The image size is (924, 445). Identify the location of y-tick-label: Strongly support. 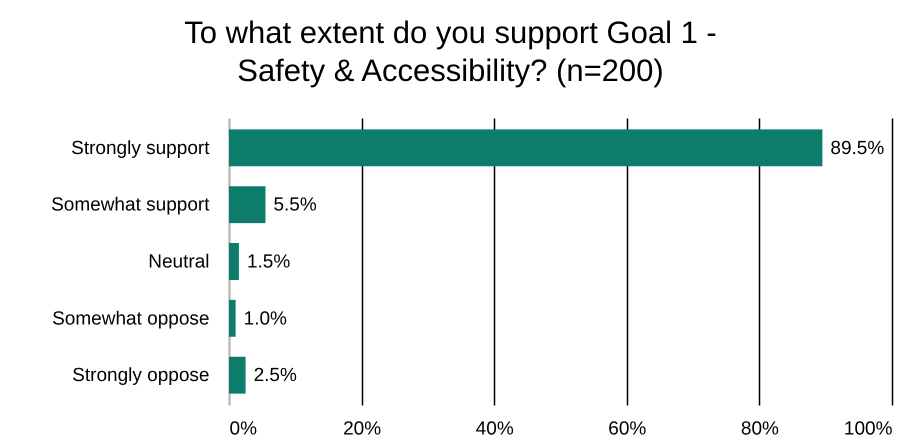
(140, 148).